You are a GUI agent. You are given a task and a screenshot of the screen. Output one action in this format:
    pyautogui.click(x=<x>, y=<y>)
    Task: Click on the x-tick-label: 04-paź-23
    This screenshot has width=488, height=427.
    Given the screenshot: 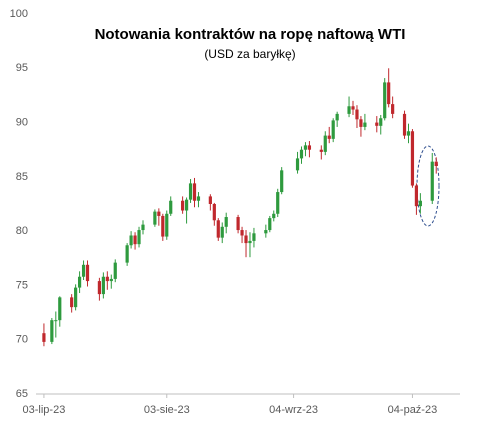 What is the action you would take?
    pyautogui.click(x=413, y=410)
    